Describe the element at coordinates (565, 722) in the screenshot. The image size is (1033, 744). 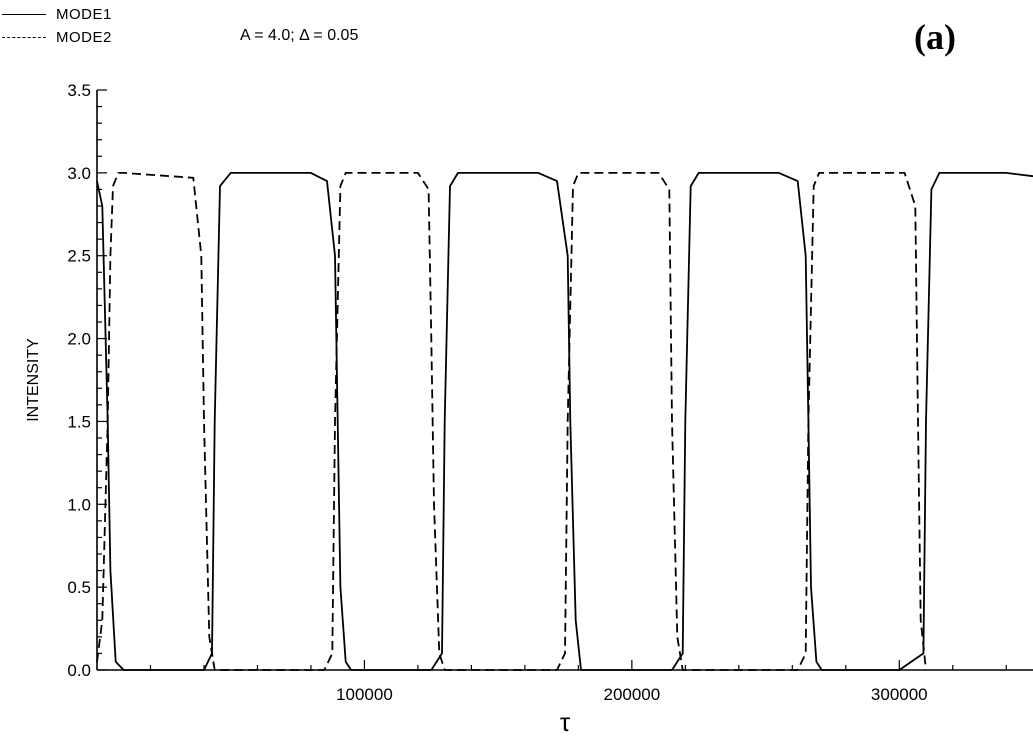
I see `x-axis-label: τ` at that location.